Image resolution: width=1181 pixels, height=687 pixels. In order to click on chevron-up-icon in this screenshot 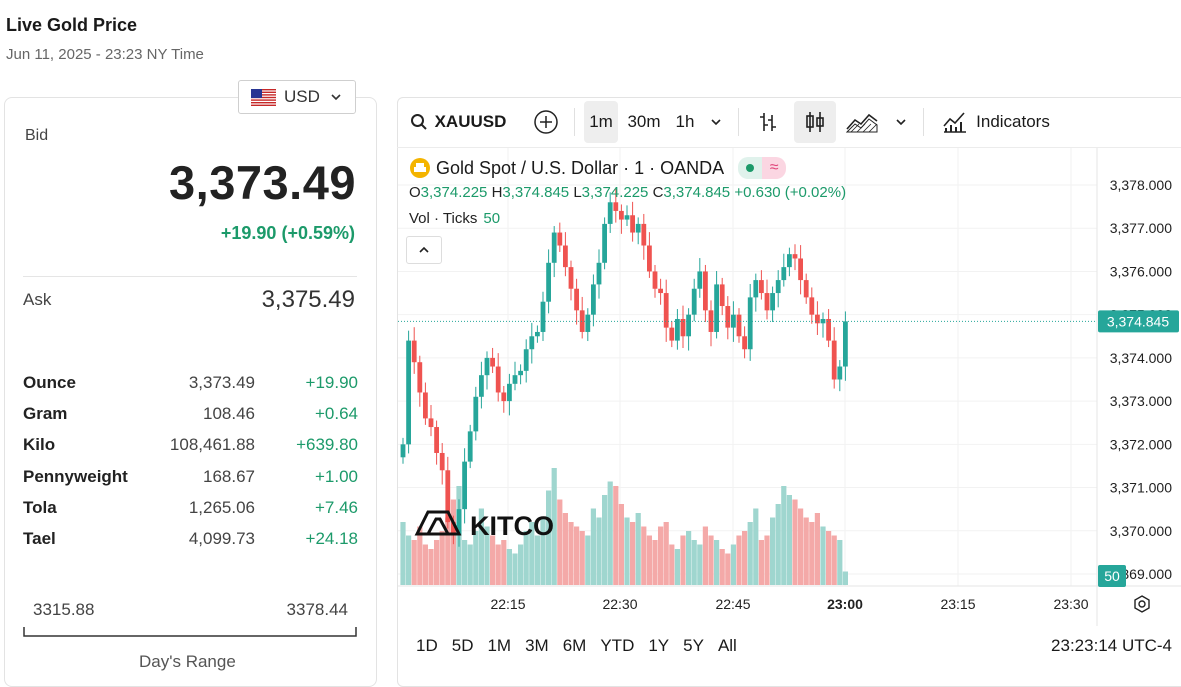, I will do `click(424, 249)`.